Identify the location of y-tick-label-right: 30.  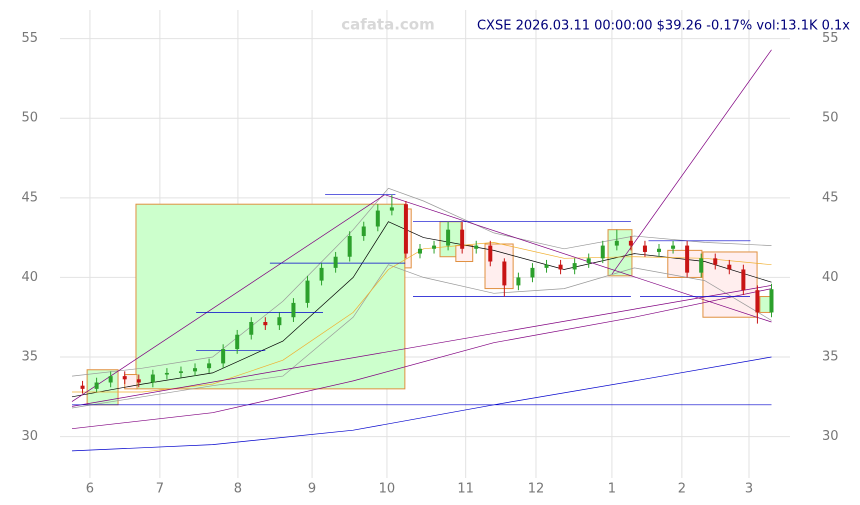
(830, 436).